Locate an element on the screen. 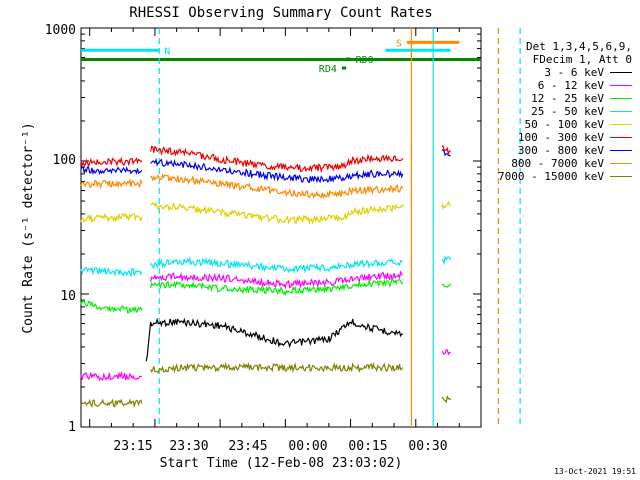  legend-item: 50 - 100 keV is located at coordinates (547, 124).